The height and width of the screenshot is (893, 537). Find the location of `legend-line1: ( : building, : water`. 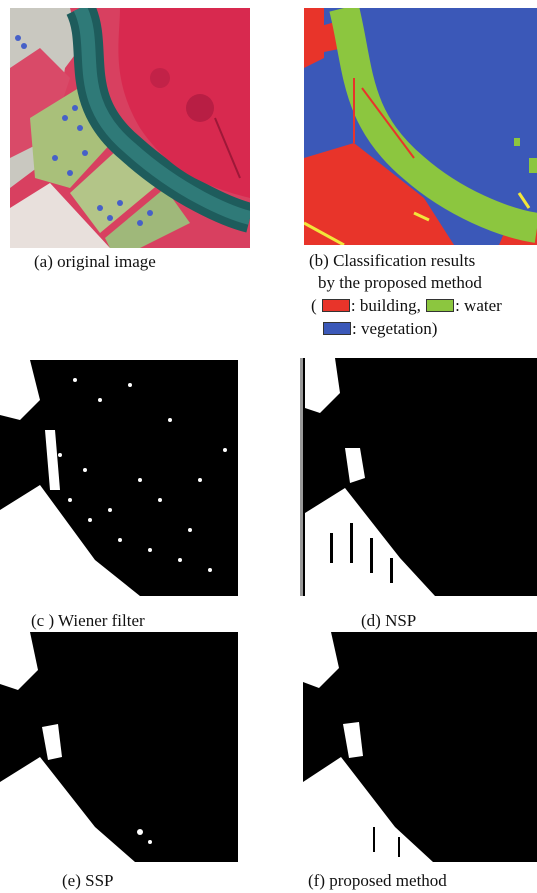

legend-line1: ( : building, : water is located at coordinates (406, 305).